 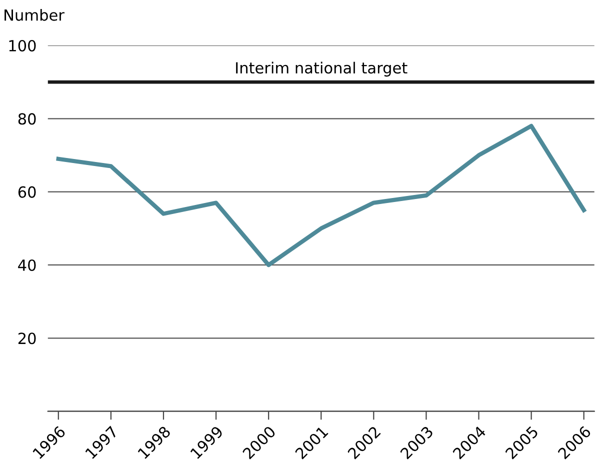 I want to click on y-axis-title: Number, so click(x=34, y=15).